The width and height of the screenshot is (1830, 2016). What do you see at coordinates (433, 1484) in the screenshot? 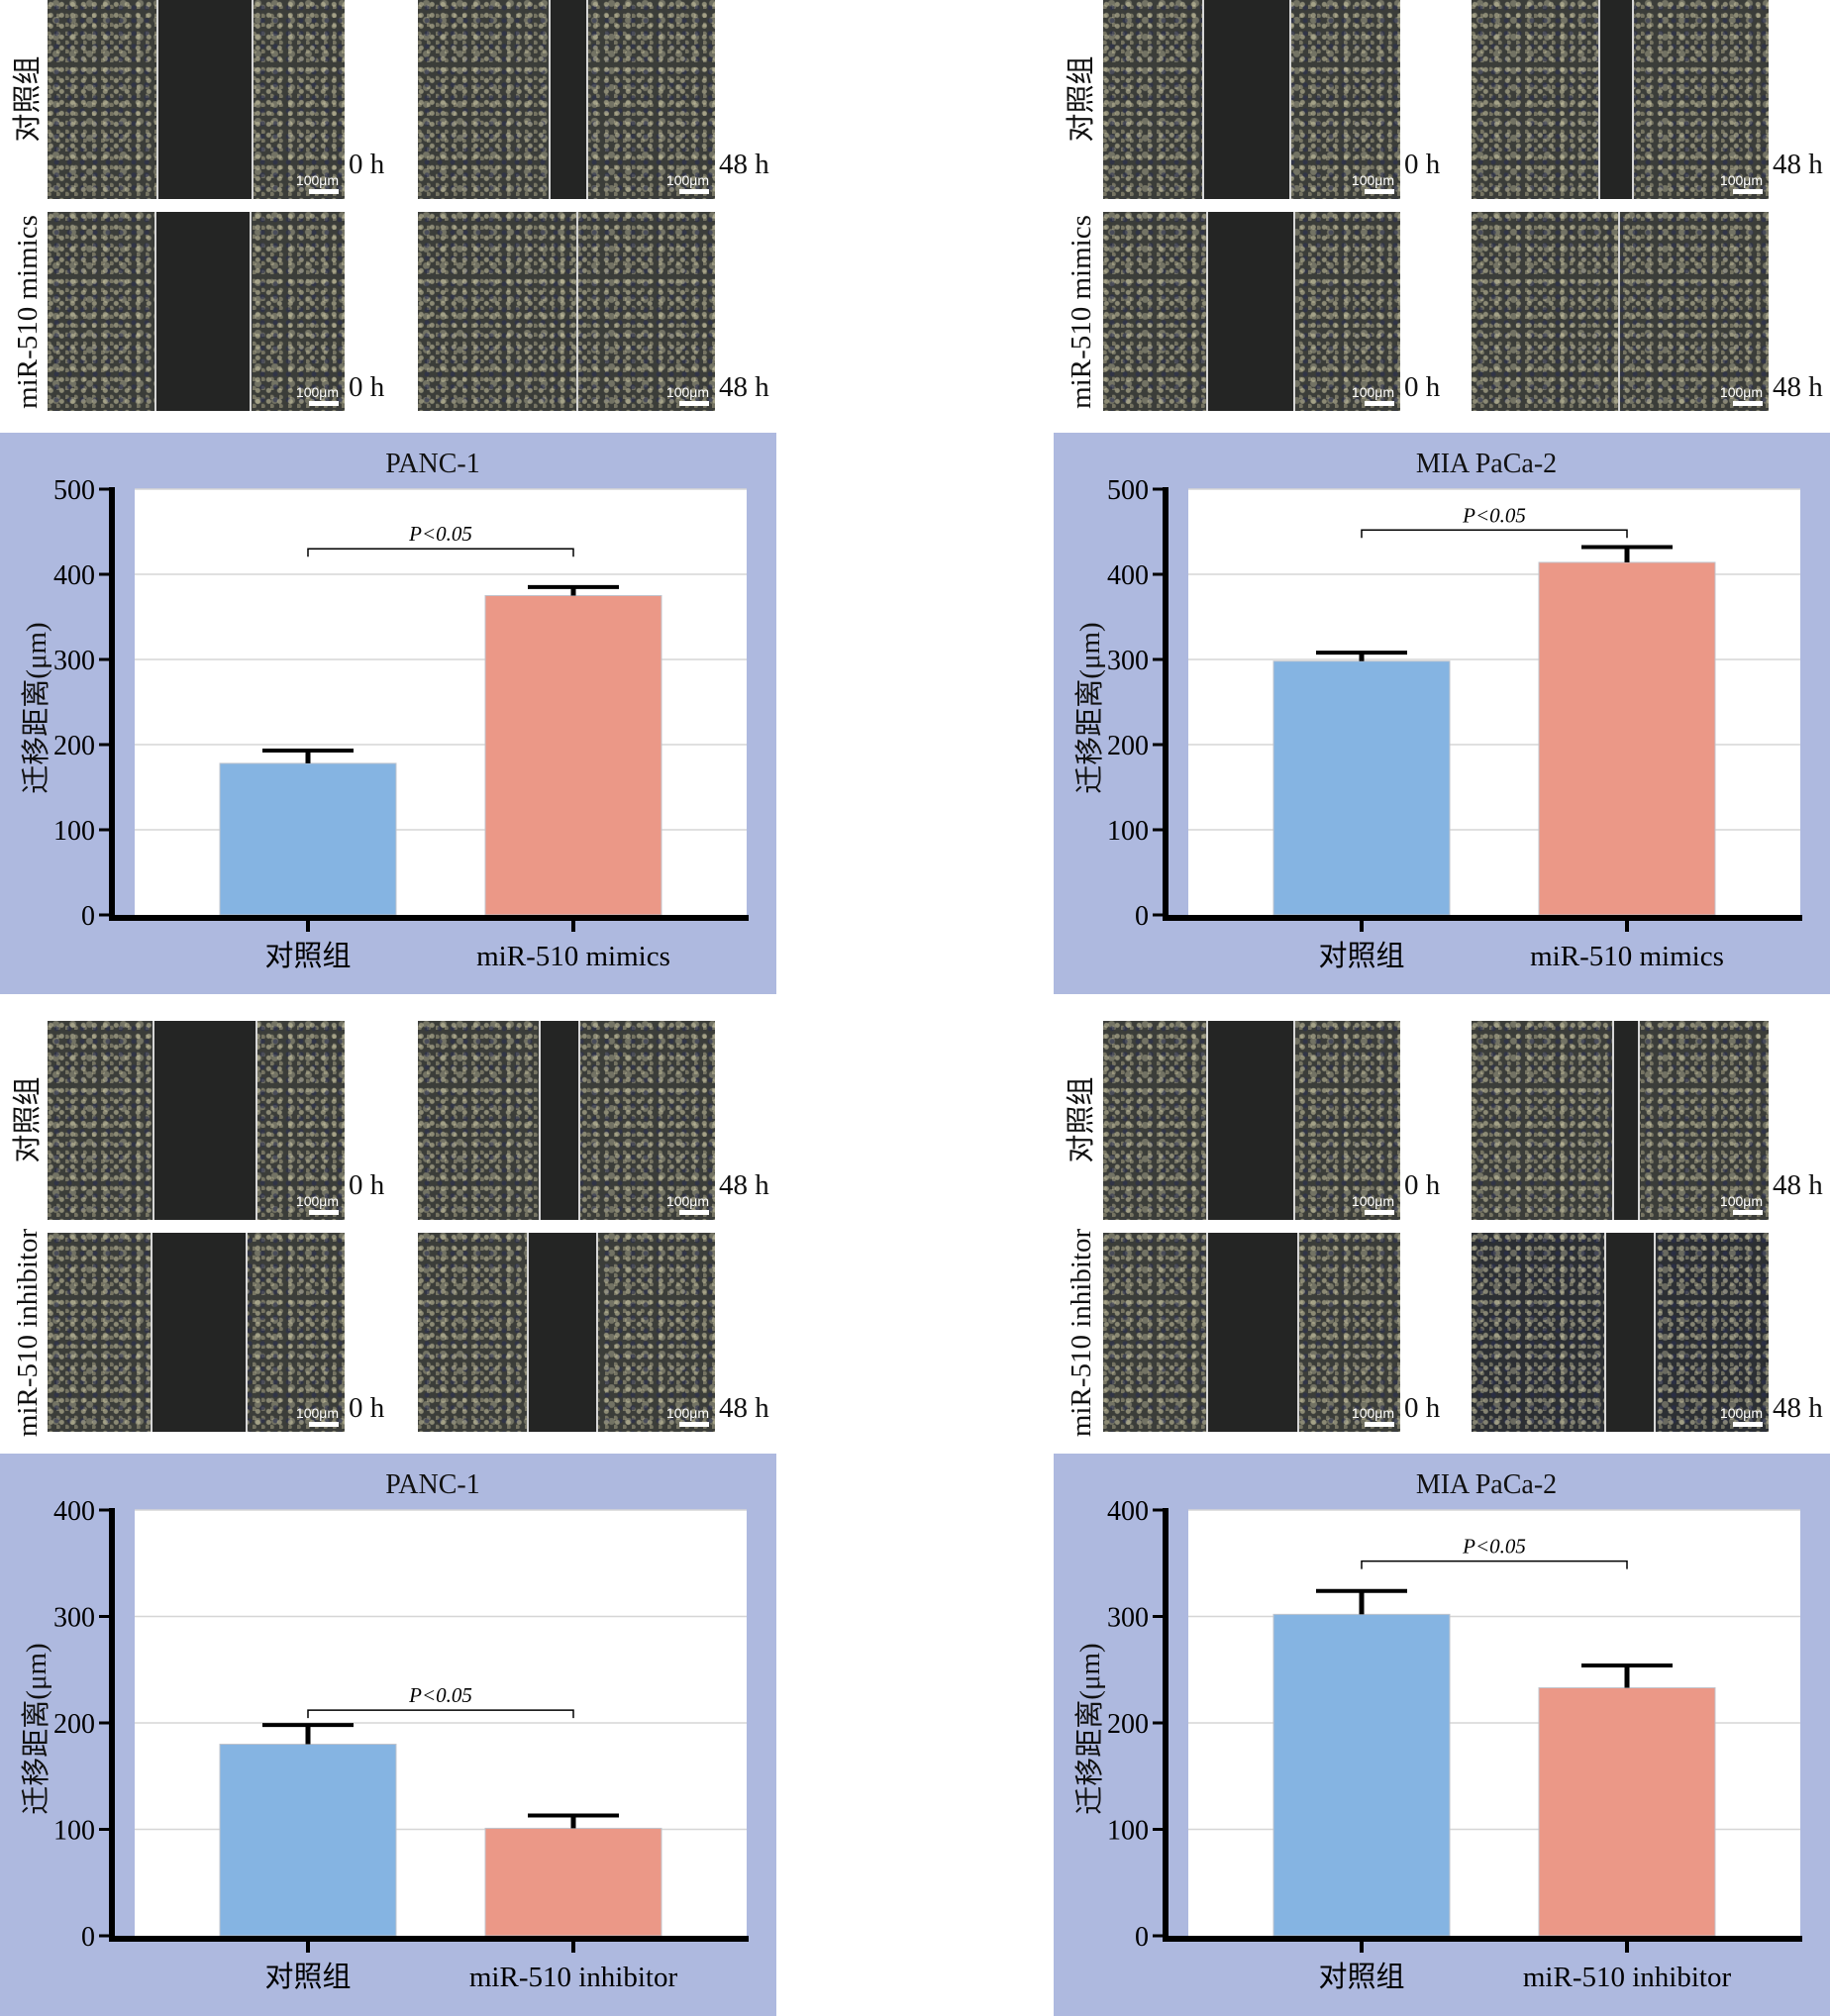
I see `chart-title: PANC-1` at bounding box center [433, 1484].